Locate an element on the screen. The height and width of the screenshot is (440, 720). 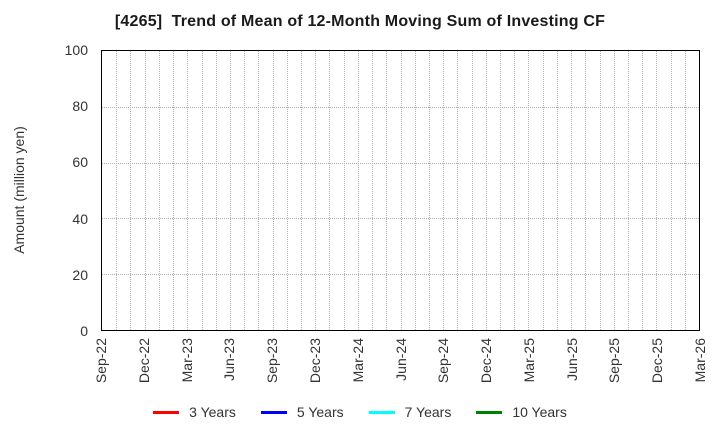
legend-item: 3 Years is located at coordinates (194, 412).